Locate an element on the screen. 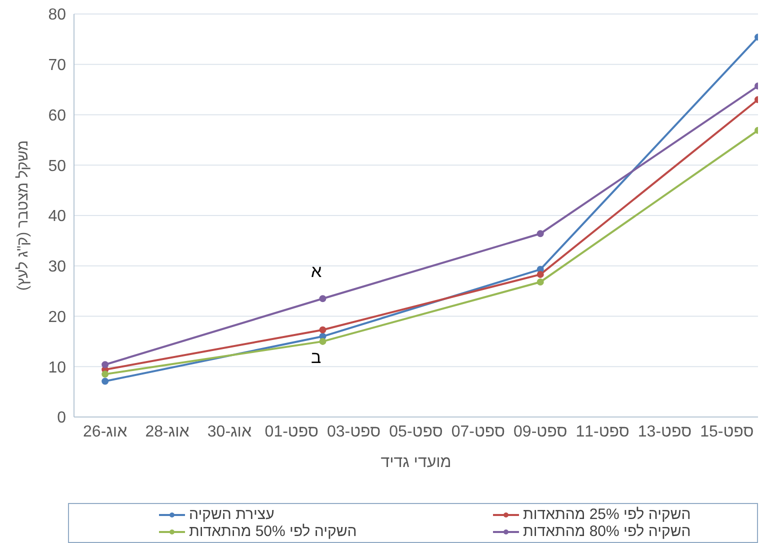 The image size is (766, 543). y-tick-label: 10 is located at coordinates (57, 367).